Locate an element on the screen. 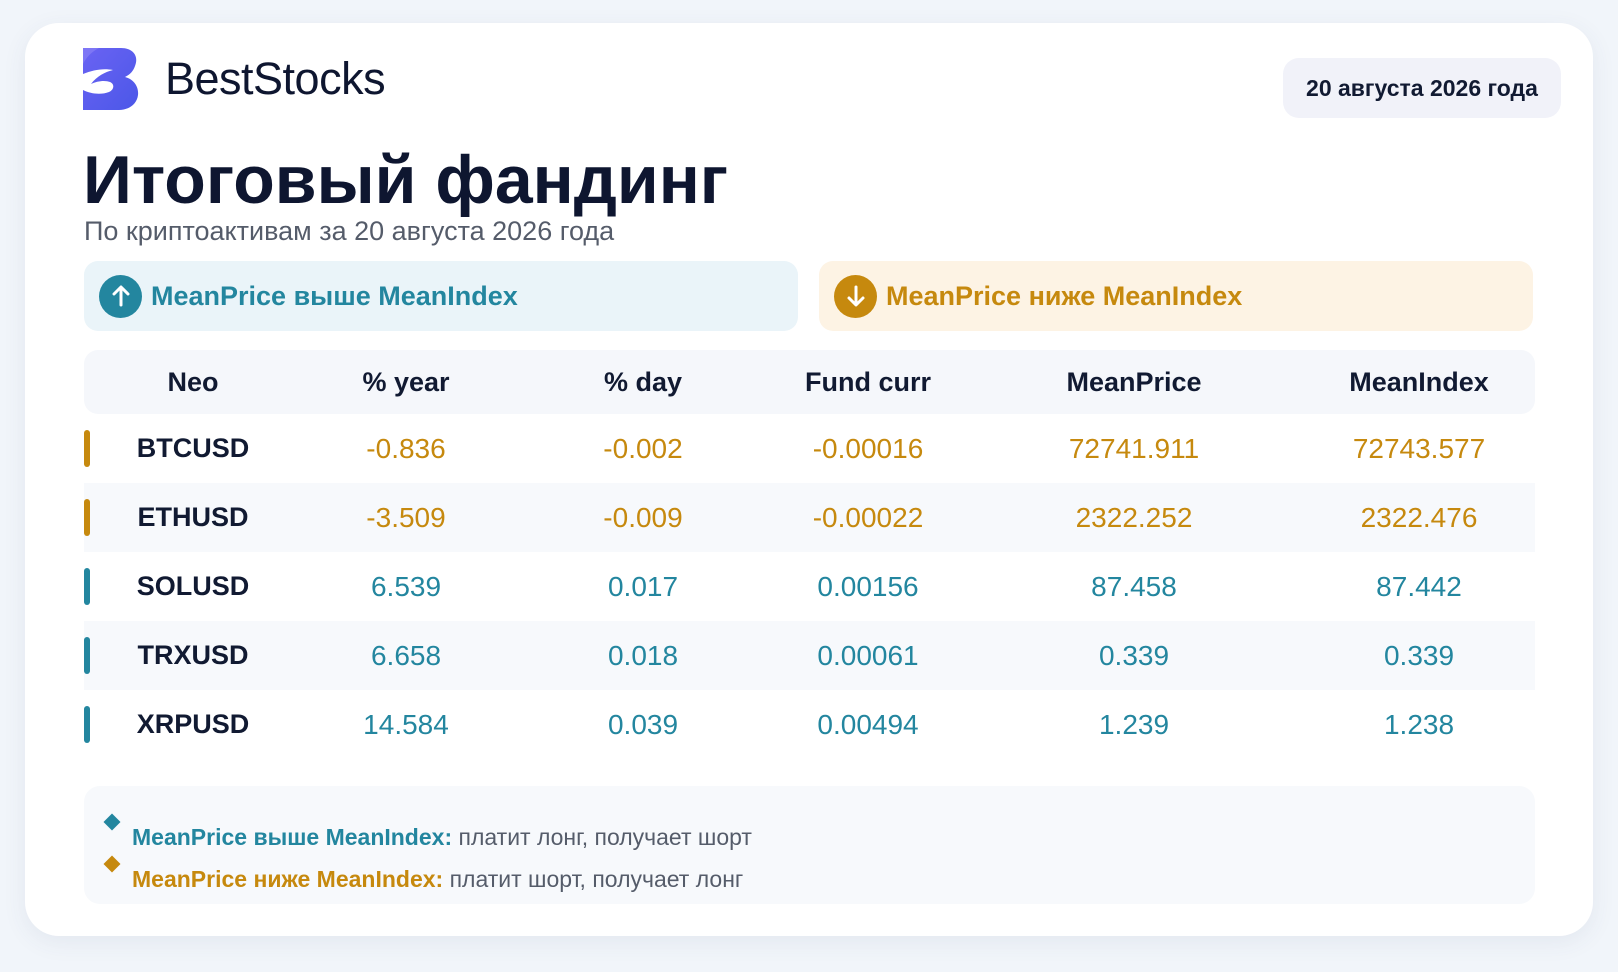  cell-year: 14.584 is located at coordinates (406, 724).